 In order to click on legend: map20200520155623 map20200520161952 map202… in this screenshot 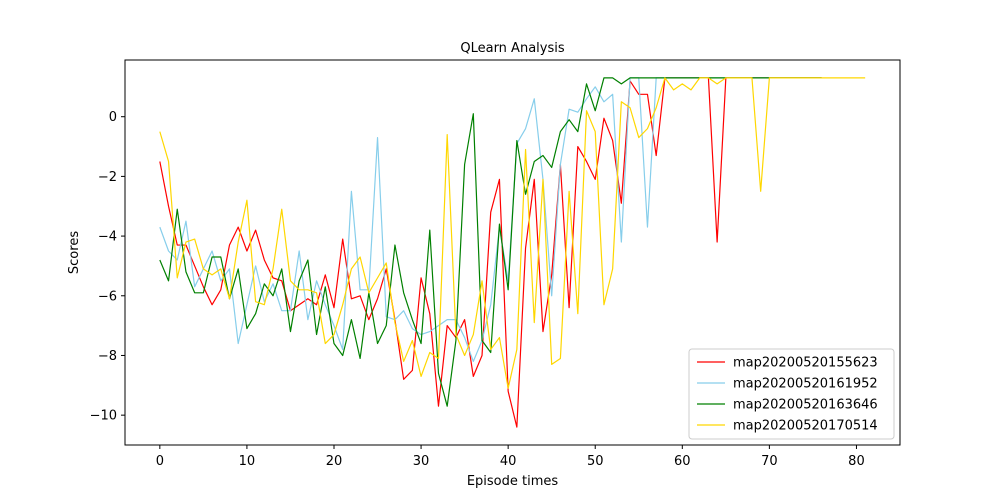, I will do `click(791, 394)`.